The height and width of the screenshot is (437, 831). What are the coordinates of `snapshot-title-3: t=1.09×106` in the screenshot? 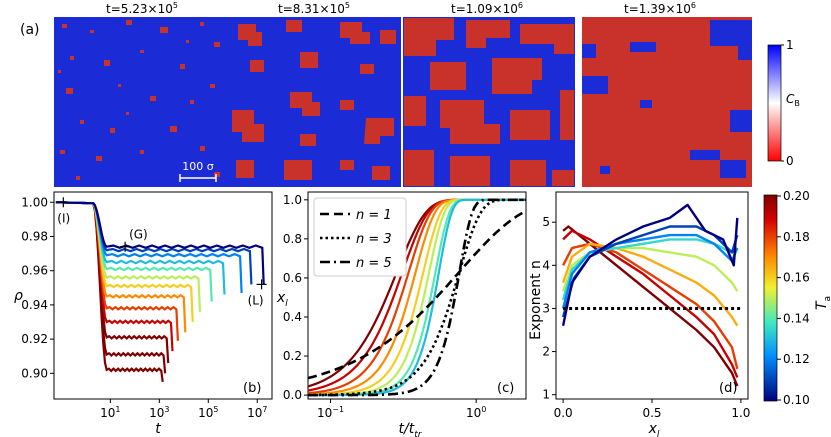 It's located at (487, 8).